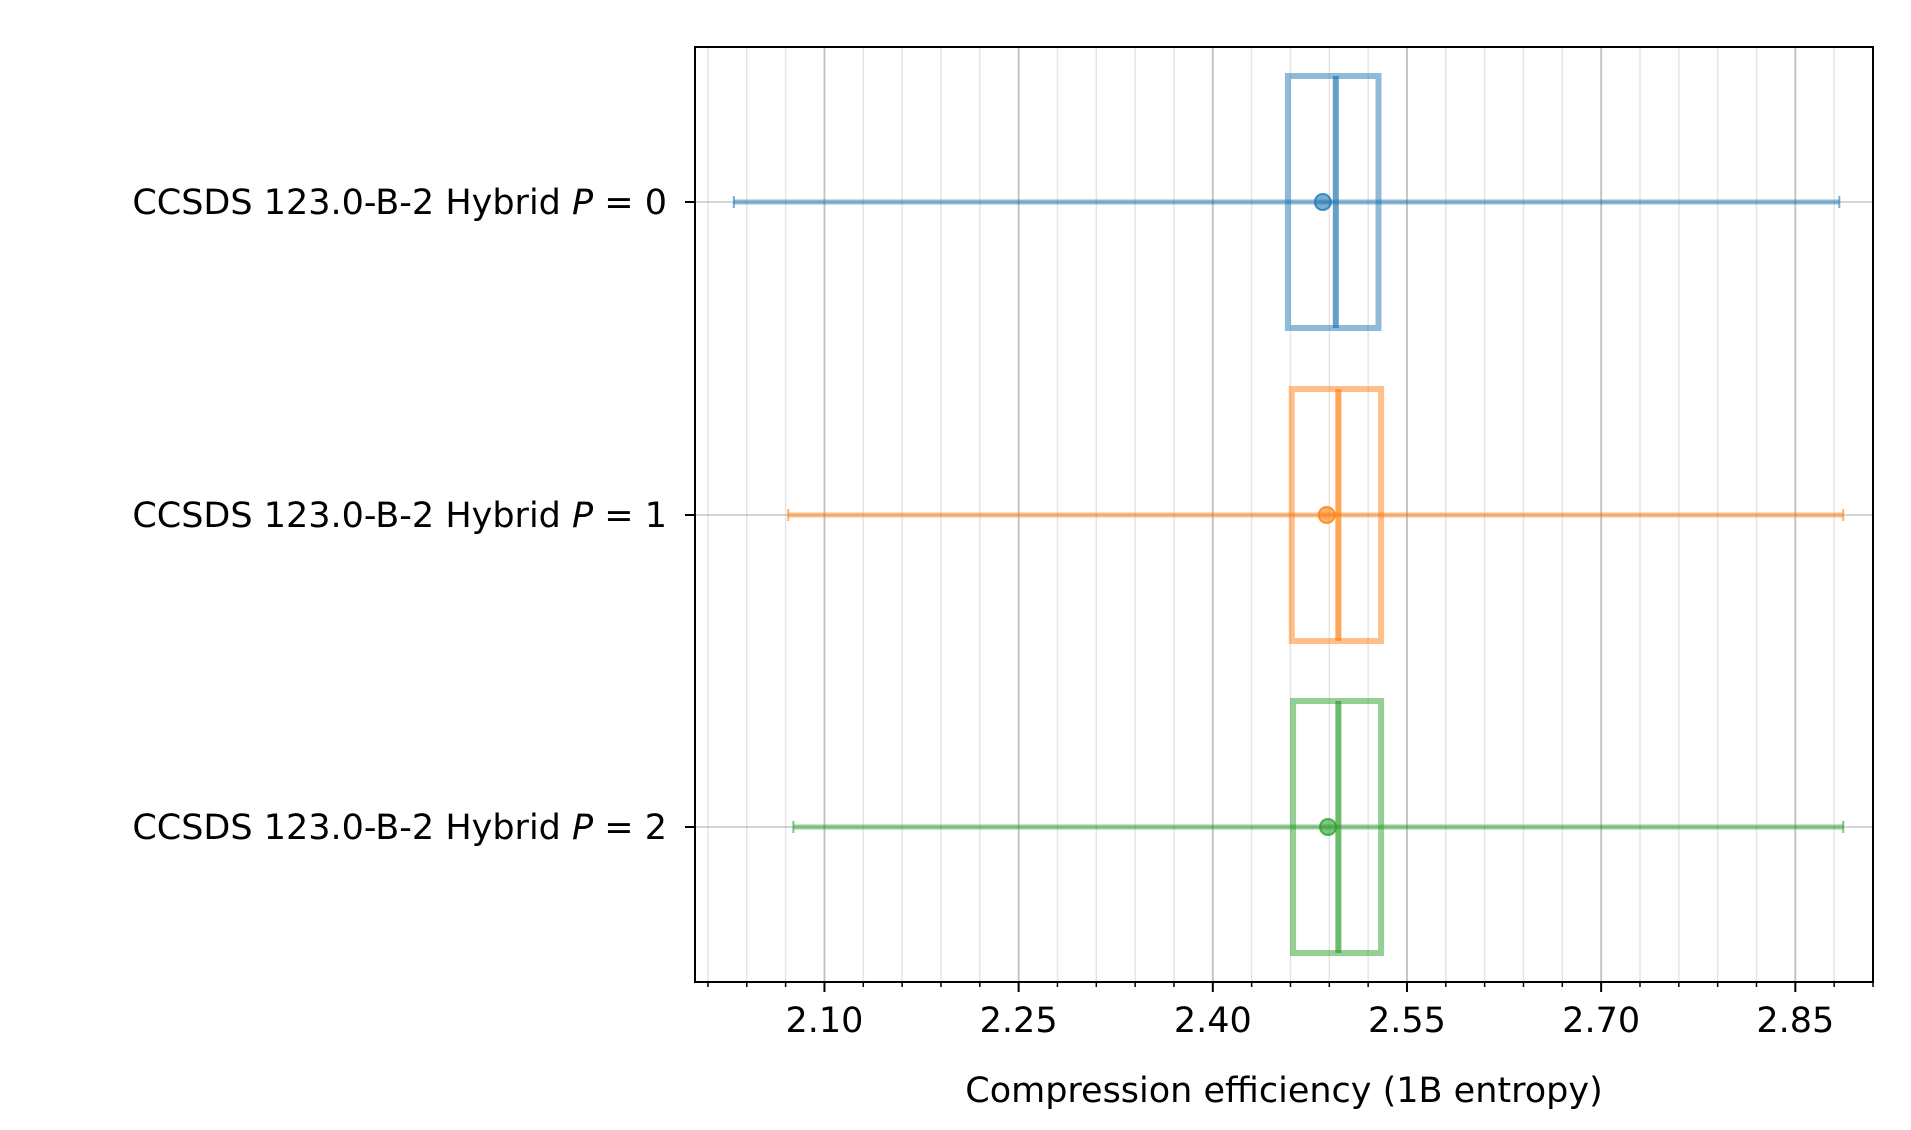 This screenshot has height=1130, width=1911. Describe the element at coordinates (1601, 1021) in the screenshot. I see `x-tick-label: 2.70` at that location.